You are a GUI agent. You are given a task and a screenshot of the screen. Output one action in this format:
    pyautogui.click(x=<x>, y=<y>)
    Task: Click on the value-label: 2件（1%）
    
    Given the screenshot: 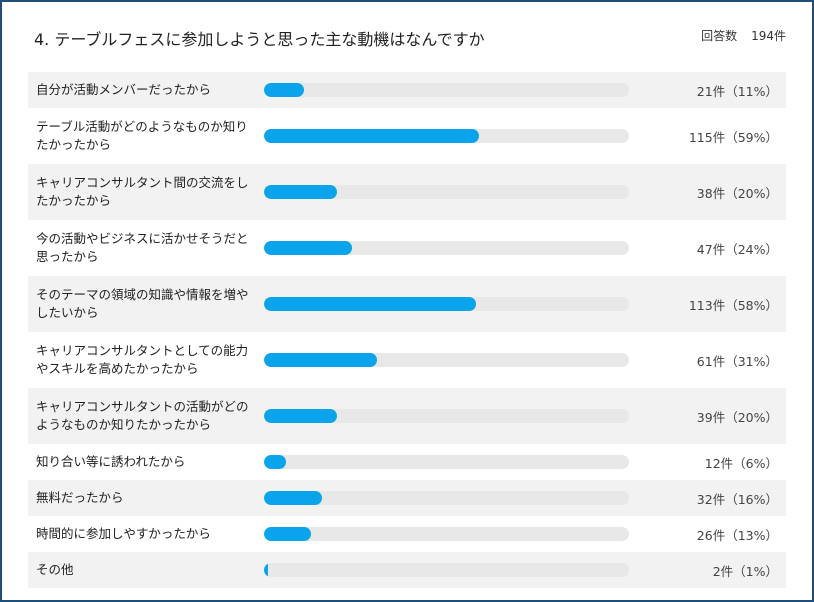 What is the action you would take?
    pyautogui.click(x=745, y=571)
    